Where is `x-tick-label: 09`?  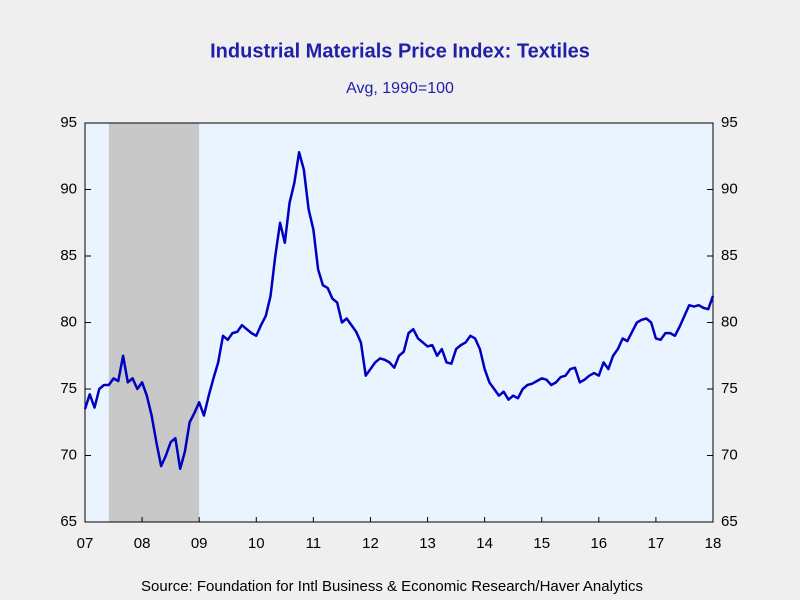
x-tick-label: 09 is located at coordinates (199, 543).